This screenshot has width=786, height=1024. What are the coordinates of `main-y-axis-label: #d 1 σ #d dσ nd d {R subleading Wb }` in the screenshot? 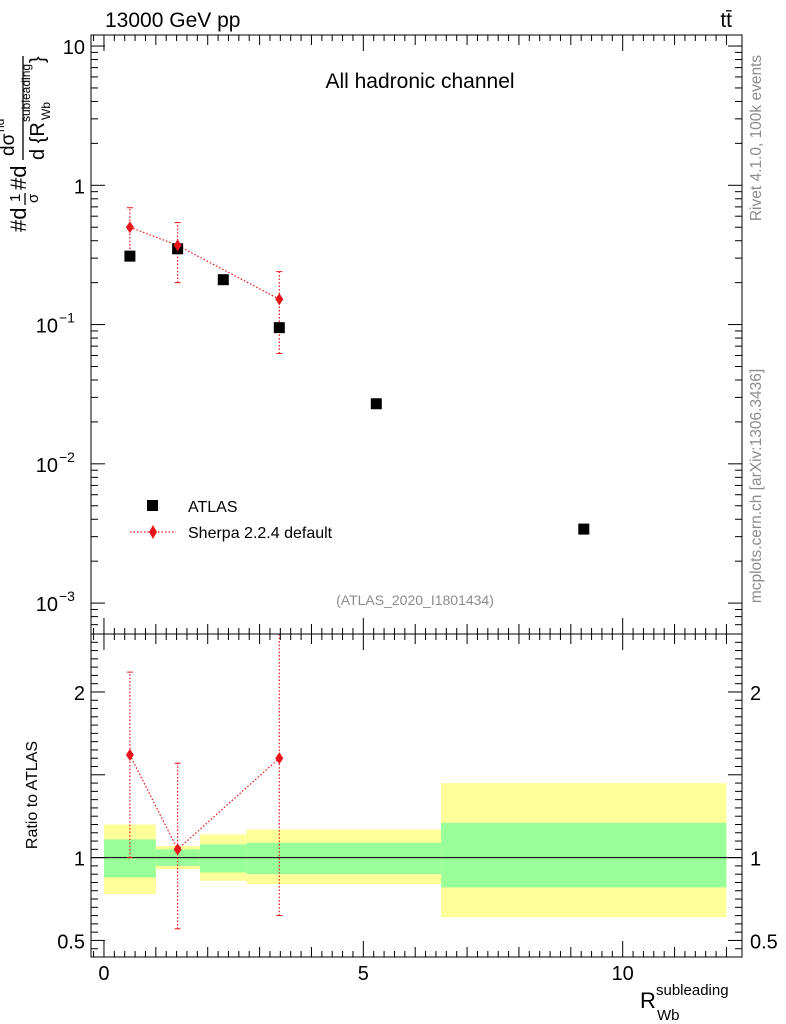 It's located at (26, 144).